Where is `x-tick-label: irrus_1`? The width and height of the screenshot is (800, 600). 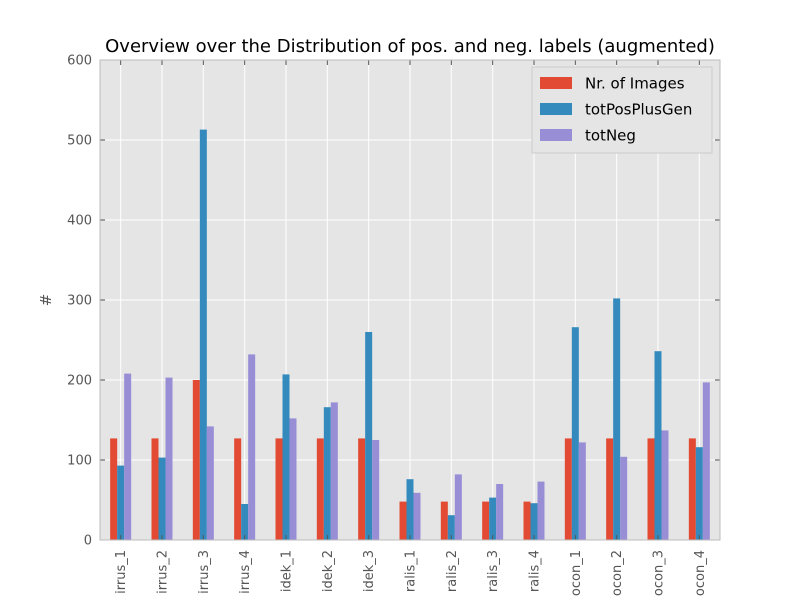 x-tick-label: irrus_1 is located at coordinates (121, 572).